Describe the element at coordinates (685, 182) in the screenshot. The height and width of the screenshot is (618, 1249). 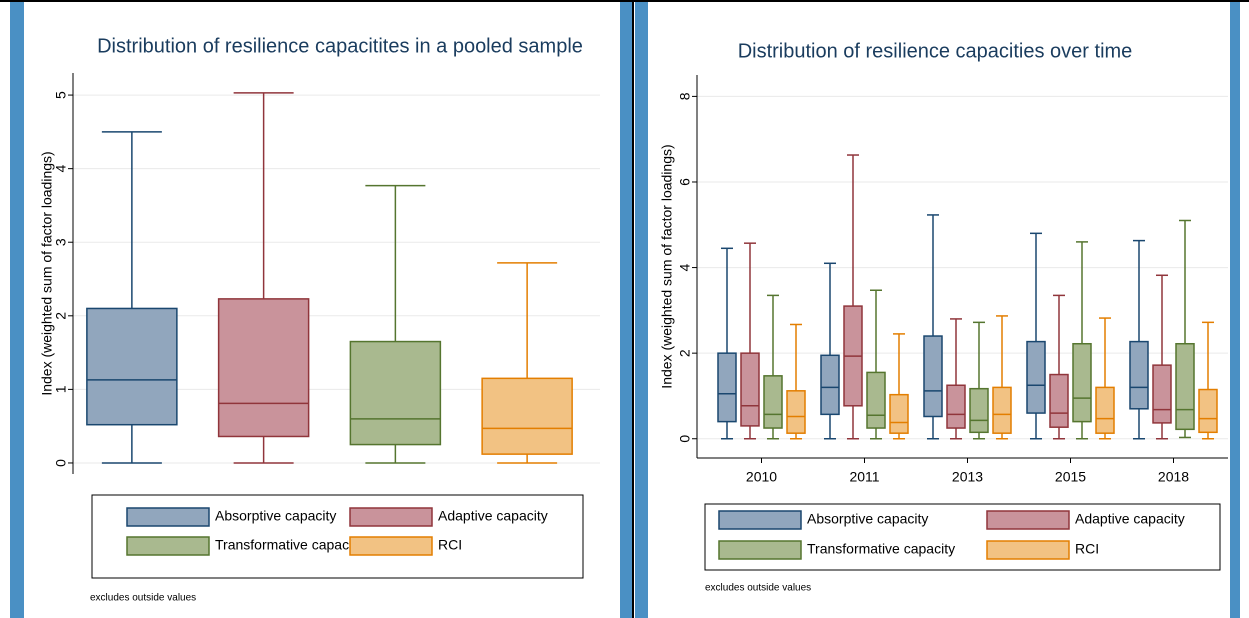
I see `y-tick-label: 6` at that location.